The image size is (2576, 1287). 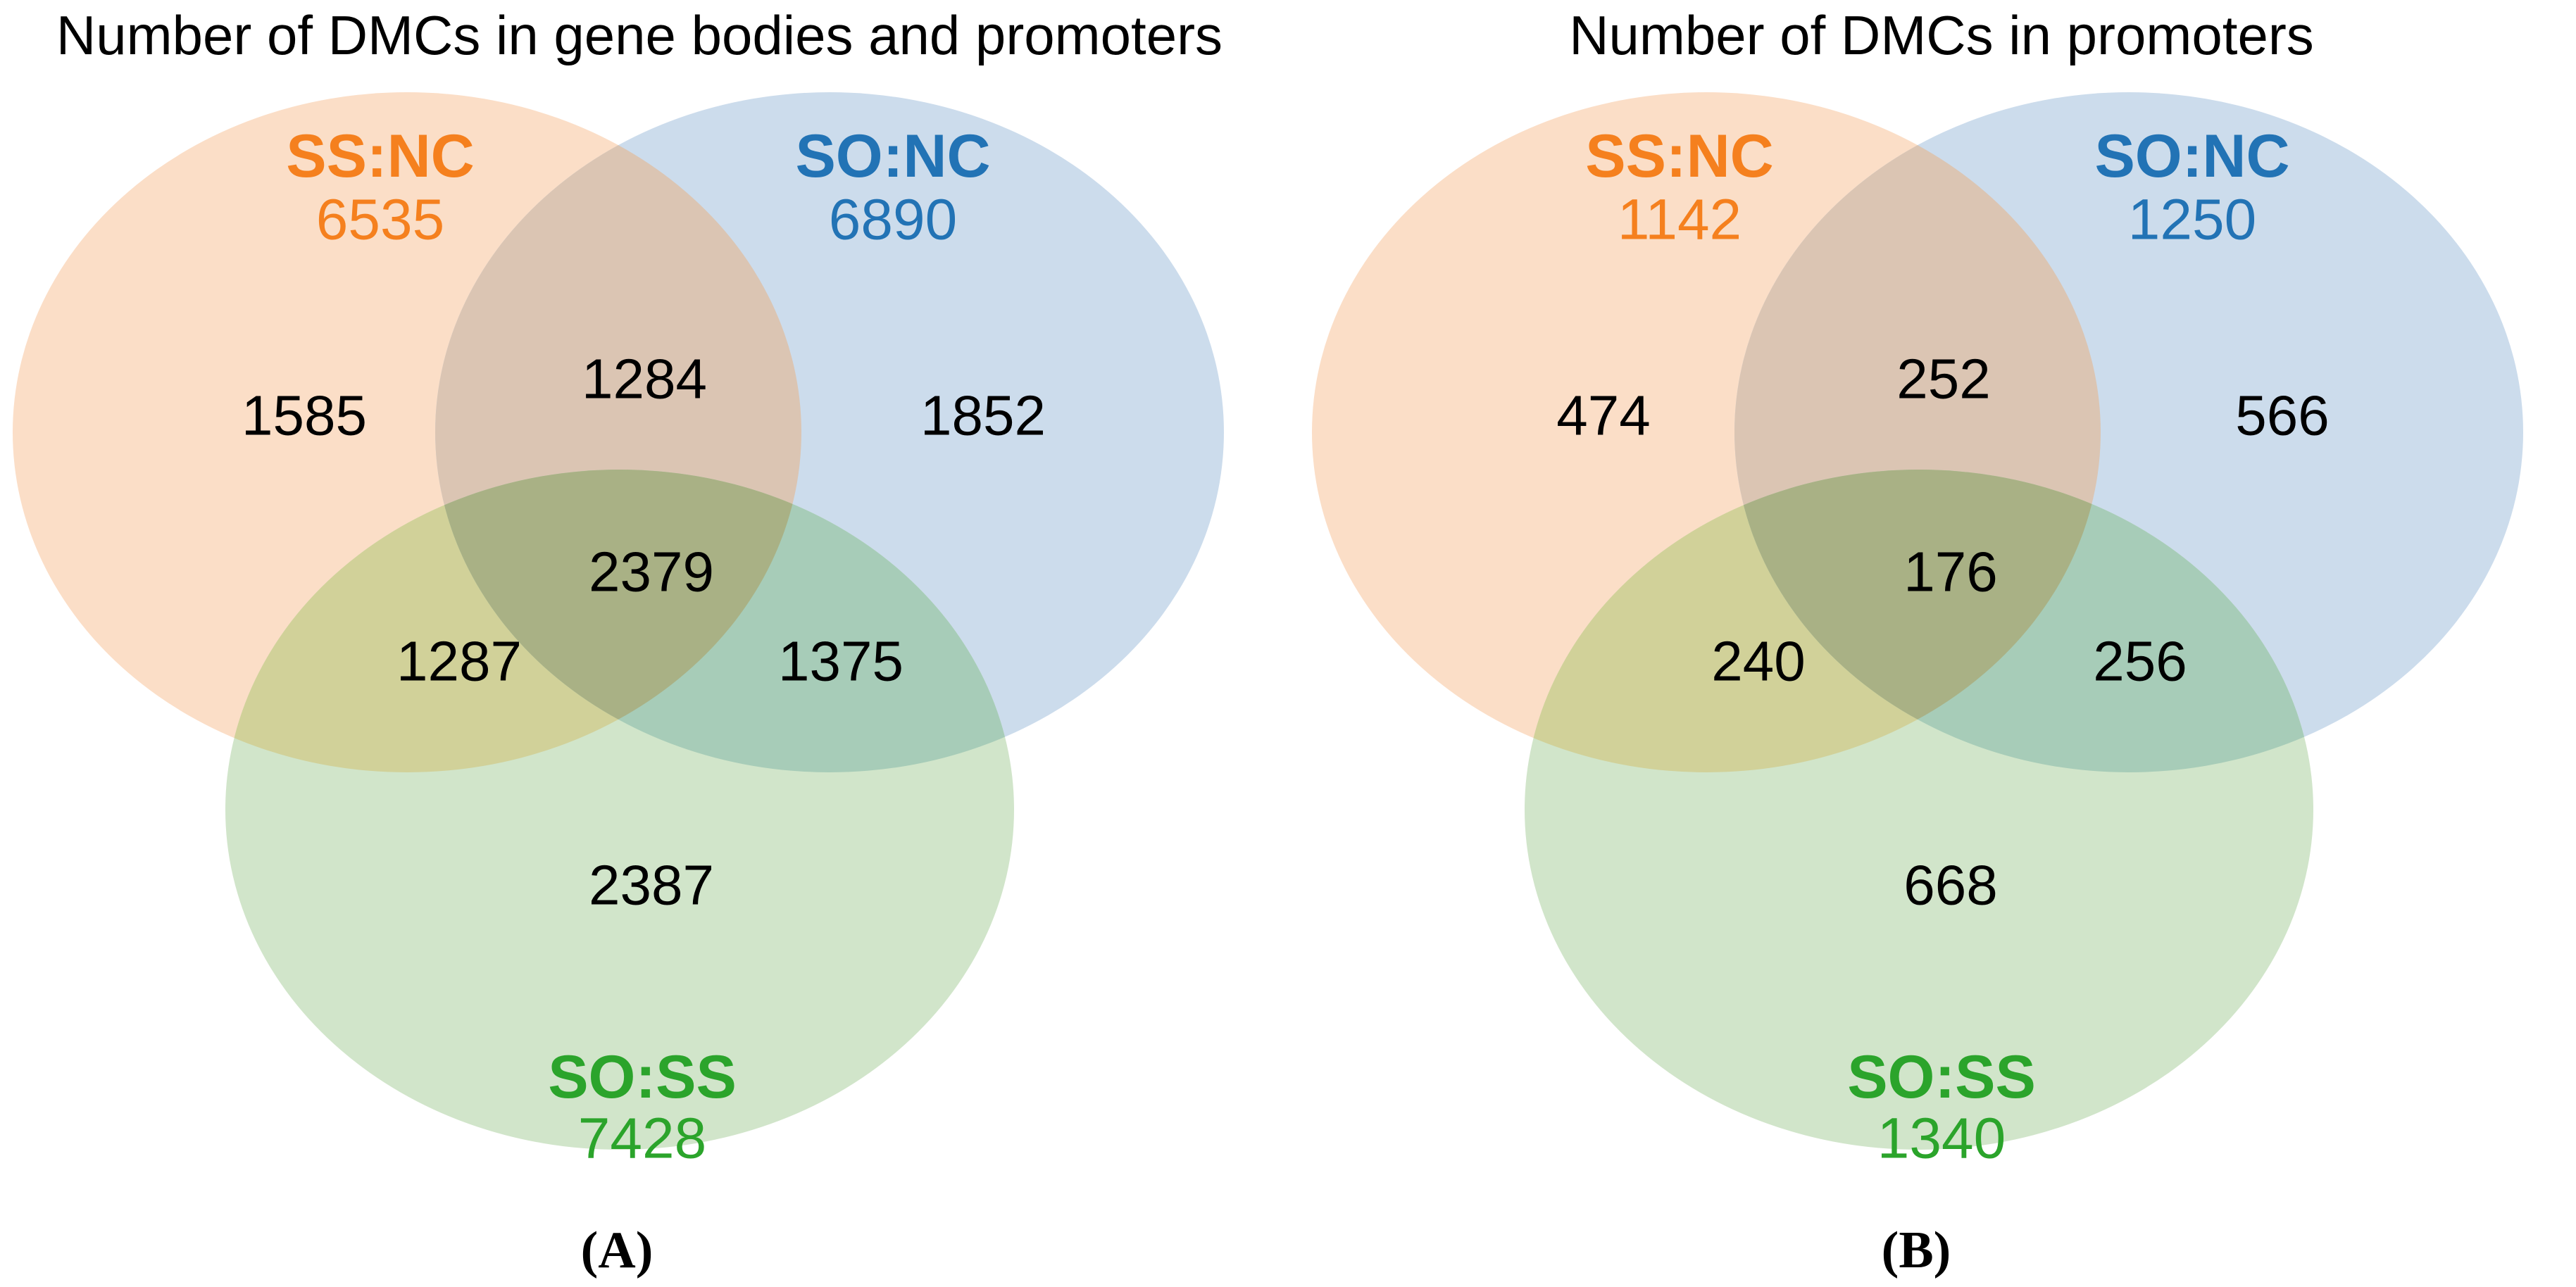 What do you see at coordinates (1680, 220) in the screenshot?
I see `set-total-ssnc: 1142` at bounding box center [1680, 220].